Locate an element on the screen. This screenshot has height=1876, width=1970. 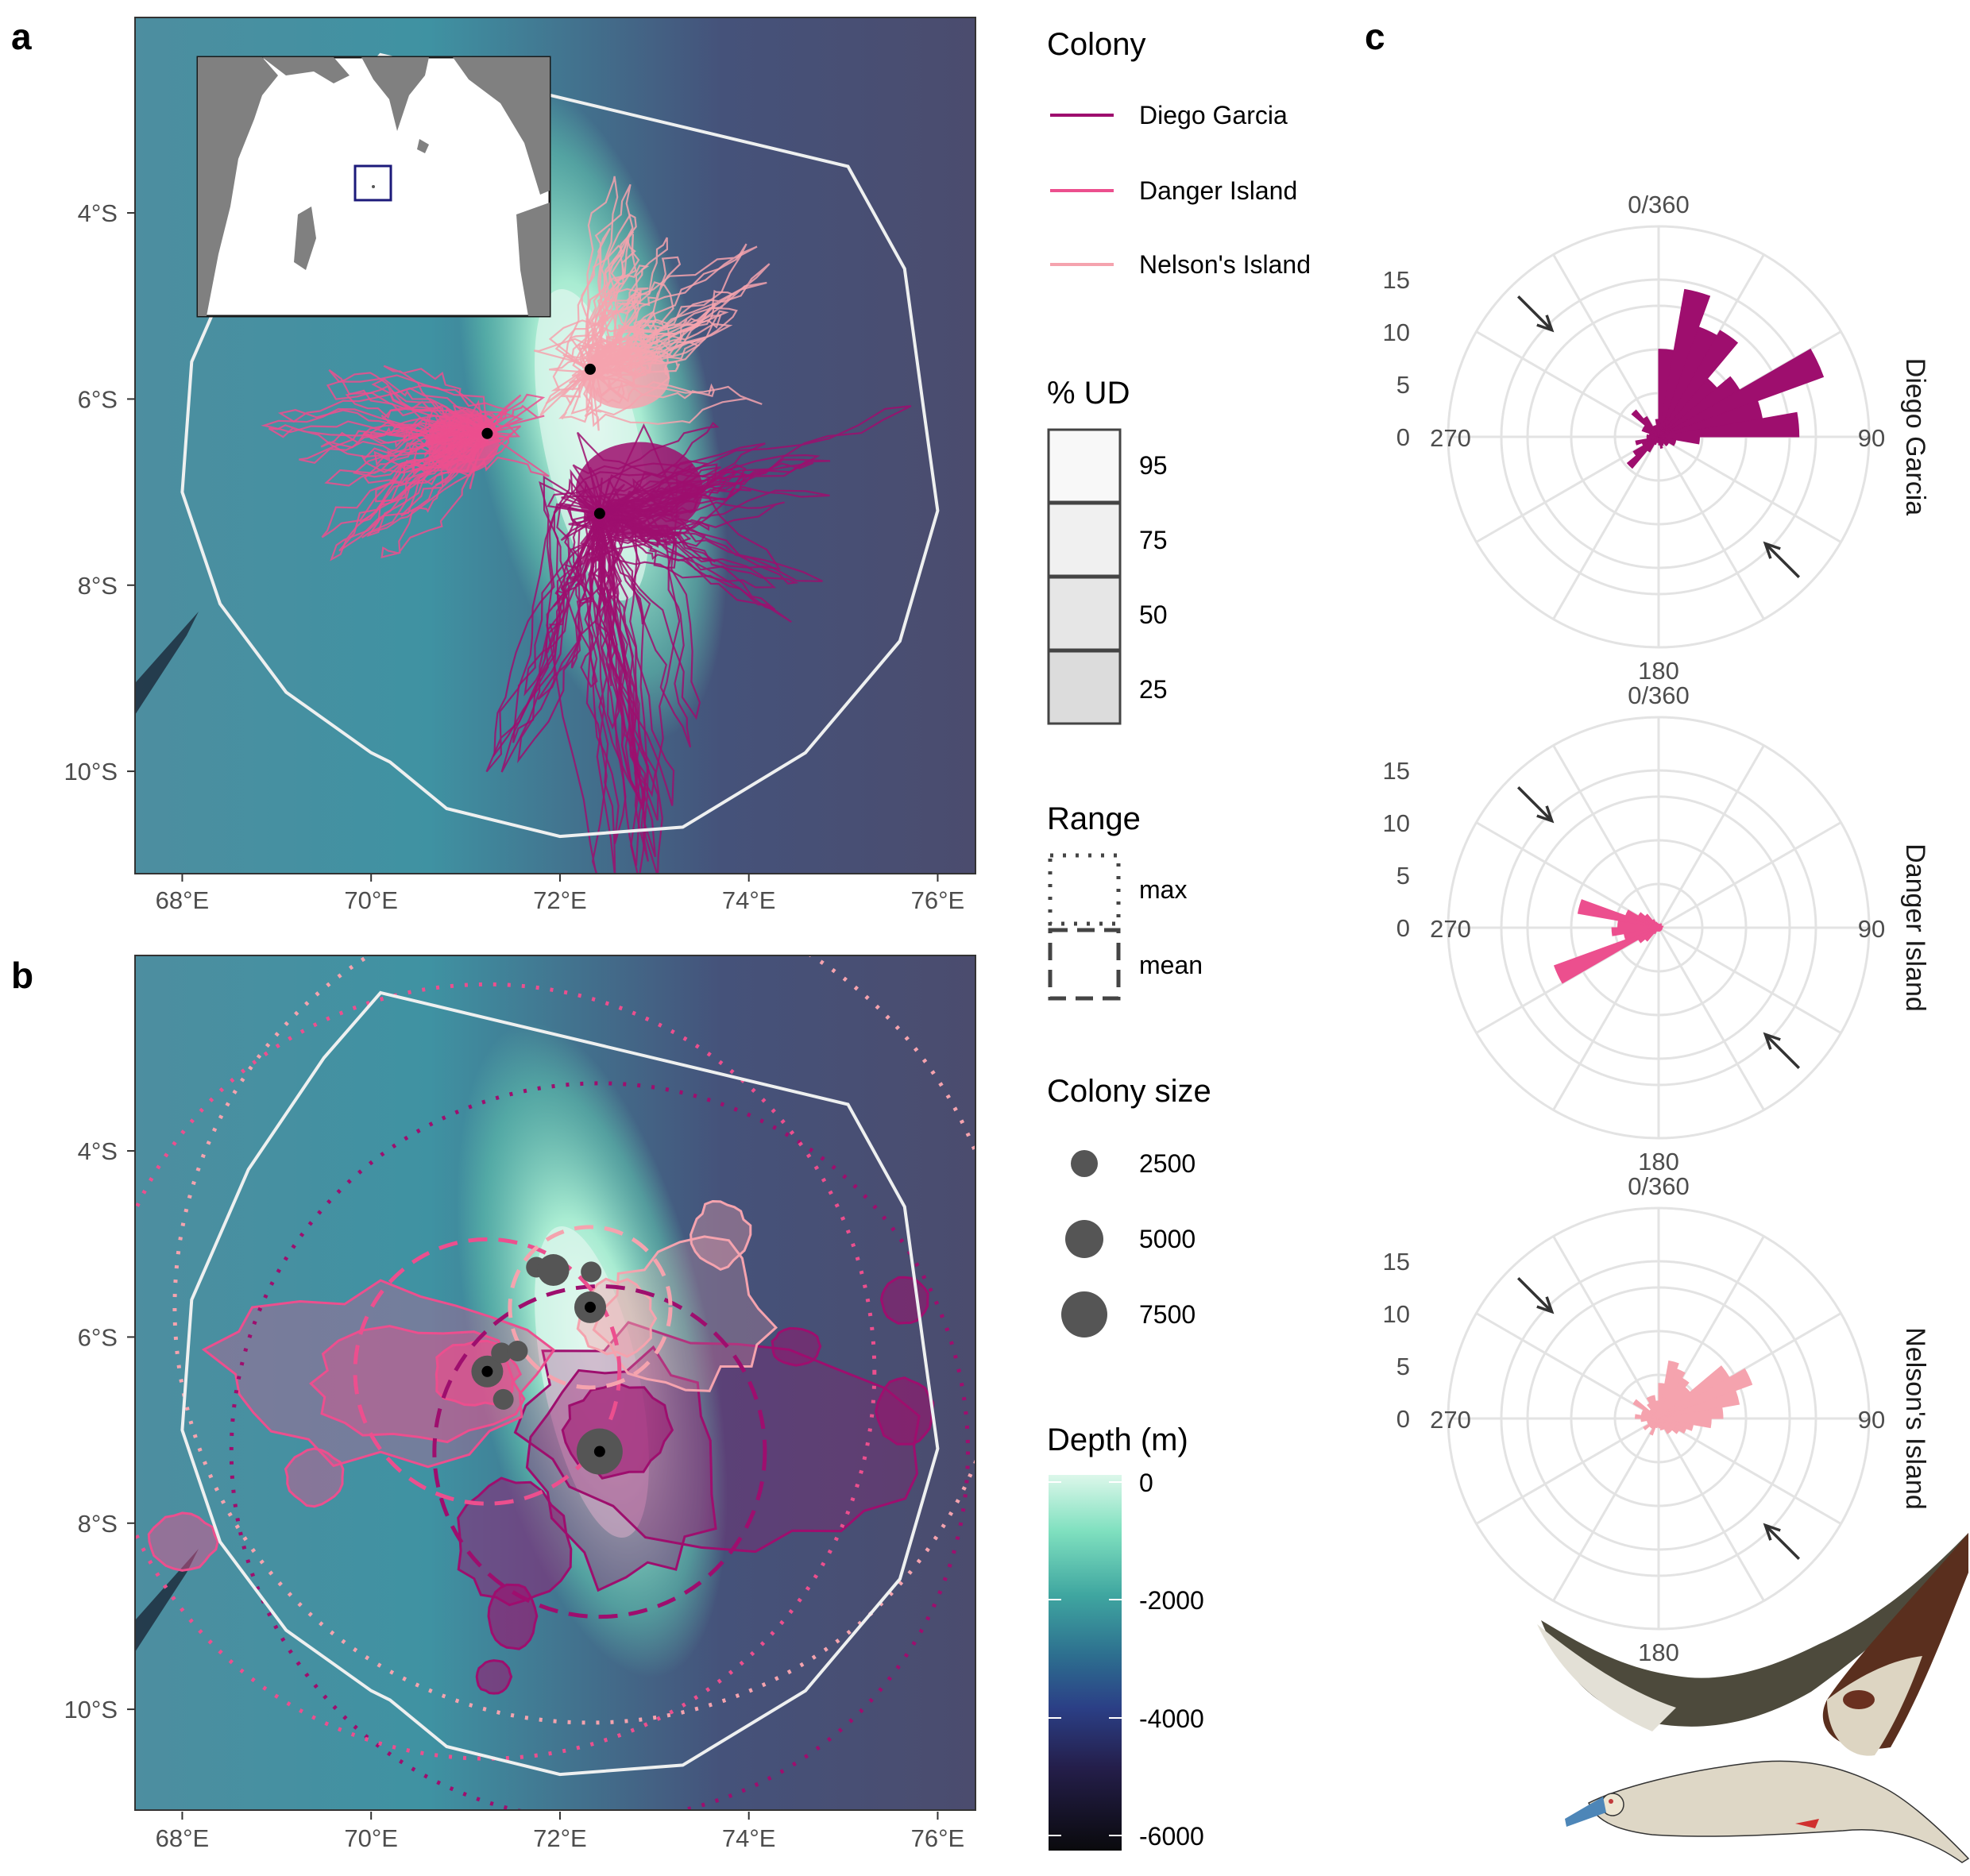
radial-tick-label: 15 is located at coordinates (1396, 771).